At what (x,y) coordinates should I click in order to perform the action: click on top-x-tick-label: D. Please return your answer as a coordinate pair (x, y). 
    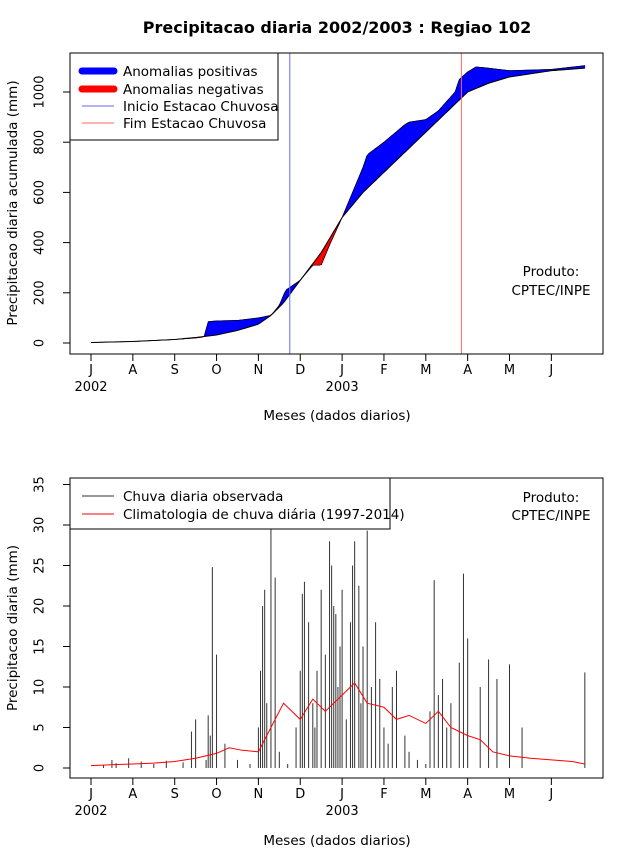
    Looking at the image, I should click on (300, 370).